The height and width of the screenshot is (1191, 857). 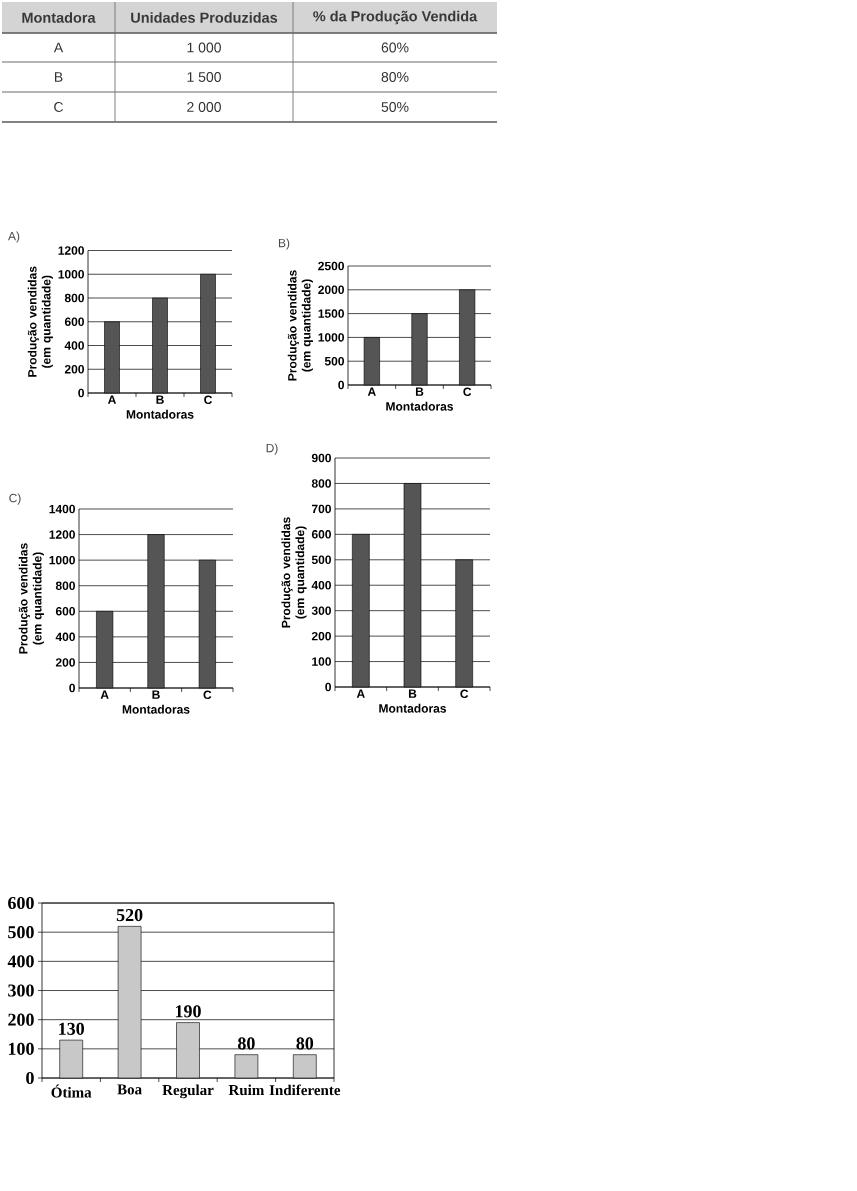 What do you see at coordinates (71, 1091) in the screenshot?
I see `x-tick-label: Ótima` at bounding box center [71, 1091].